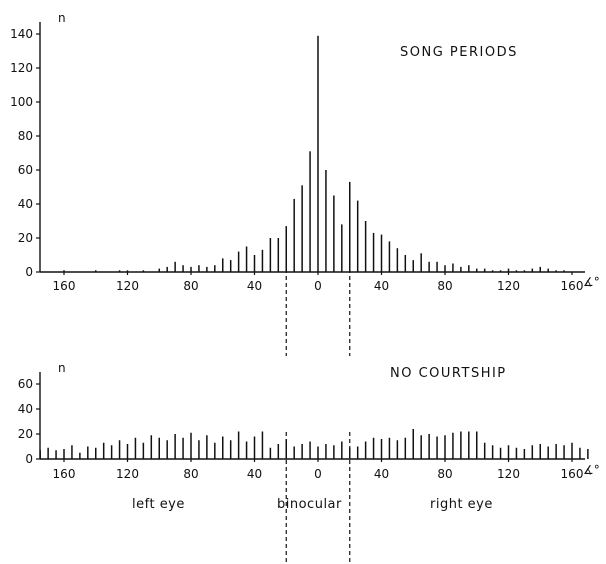 Image resolution: width=606 pixels, height=564 pixels. What do you see at coordinates (314, 444) in the screenshot?
I see `no-courtship-bars` at bounding box center [314, 444].